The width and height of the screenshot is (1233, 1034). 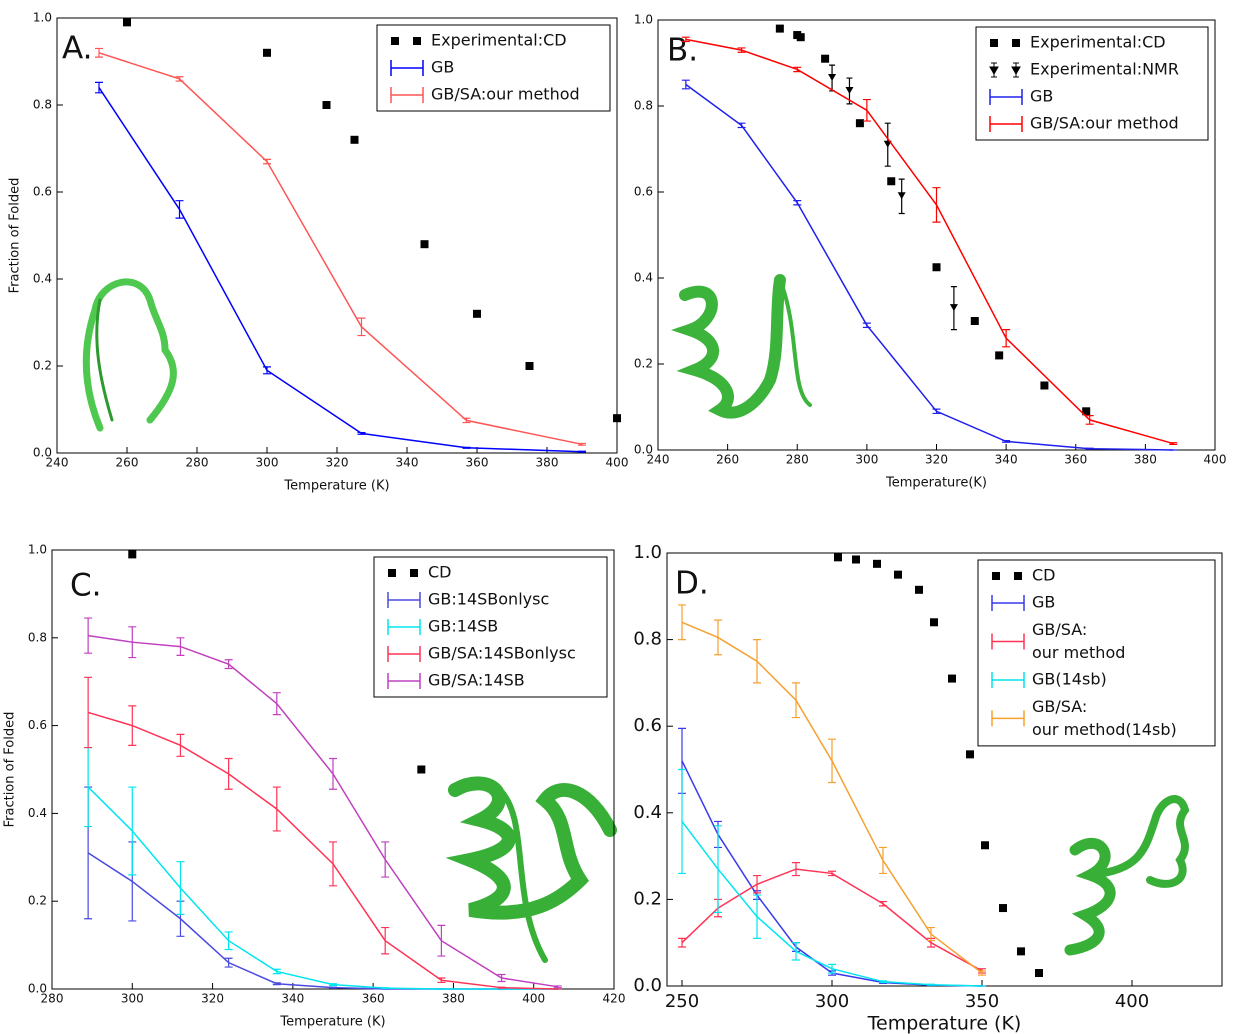 I want to click on x-tick-label: 380, so click(x=1145, y=460).